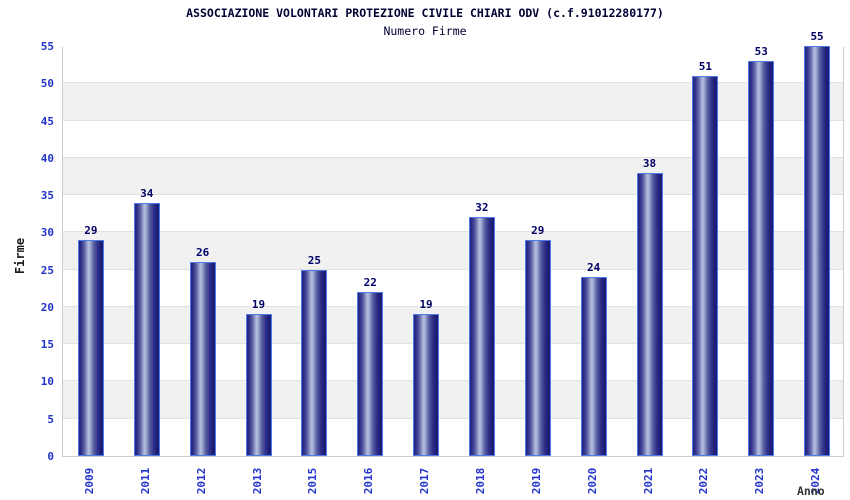 The image size is (850, 500). What do you see at coordinates (89, 481) in the screenshot?
I see `x-tick-label: 2009` at bounding box center [89, 481].